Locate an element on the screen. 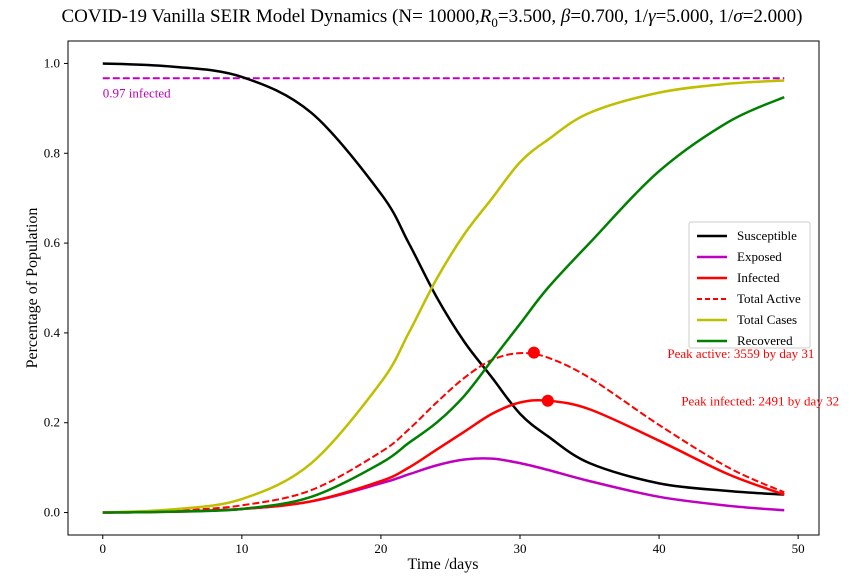 This screenshot has width=865, height=582. y-tick-label: 0.8 is located at coordinates (52, 152).